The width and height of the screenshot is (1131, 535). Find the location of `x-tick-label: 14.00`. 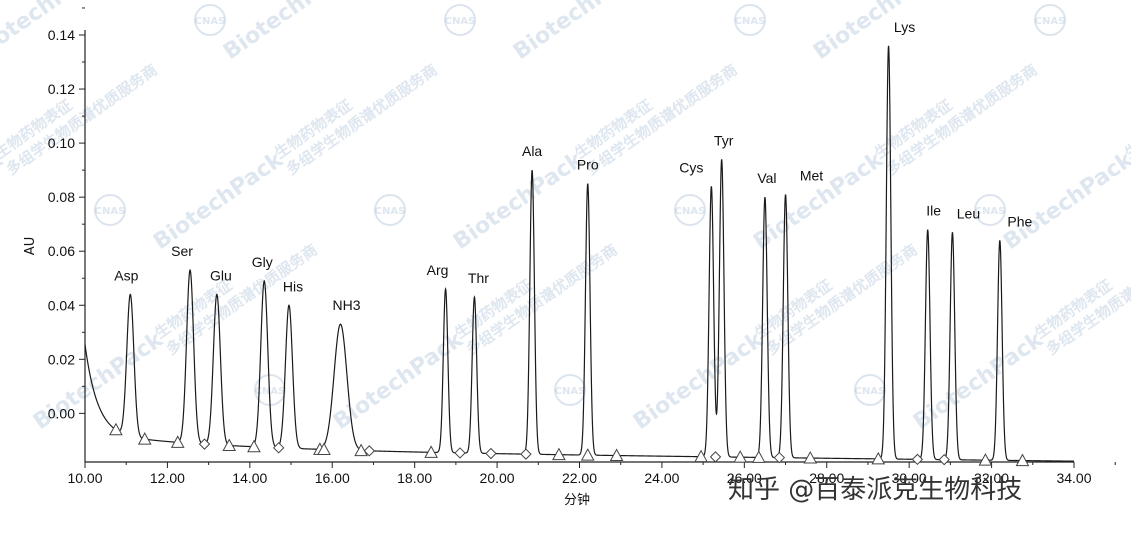

x-tick-label: 14.00 is located at coordinates (249, 478).